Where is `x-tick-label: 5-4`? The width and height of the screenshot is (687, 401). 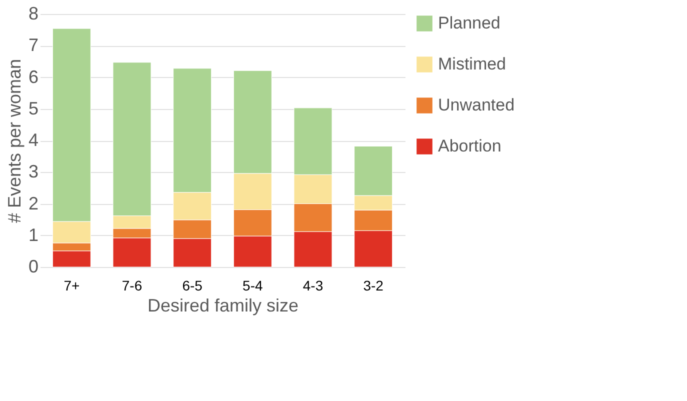 x-tick-label: 5-4 is located at coordinates (252, 286).